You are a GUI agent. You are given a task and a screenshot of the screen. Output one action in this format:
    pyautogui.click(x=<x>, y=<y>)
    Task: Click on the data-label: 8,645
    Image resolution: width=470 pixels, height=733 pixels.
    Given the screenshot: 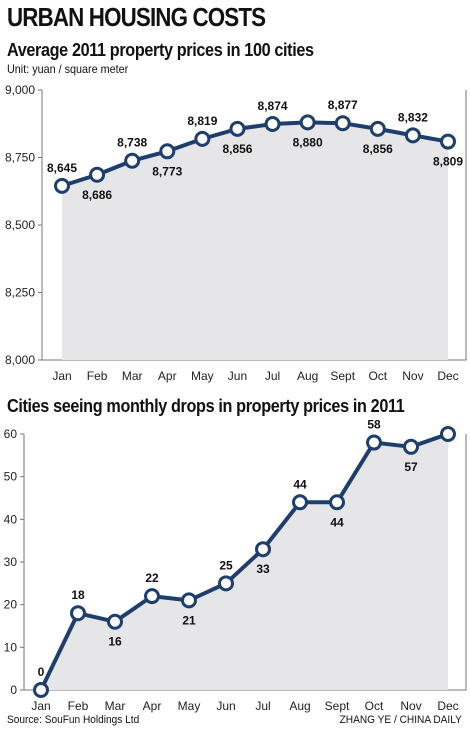 What is the action you would take?
    pyautogui.click(x=62, y=168)
    